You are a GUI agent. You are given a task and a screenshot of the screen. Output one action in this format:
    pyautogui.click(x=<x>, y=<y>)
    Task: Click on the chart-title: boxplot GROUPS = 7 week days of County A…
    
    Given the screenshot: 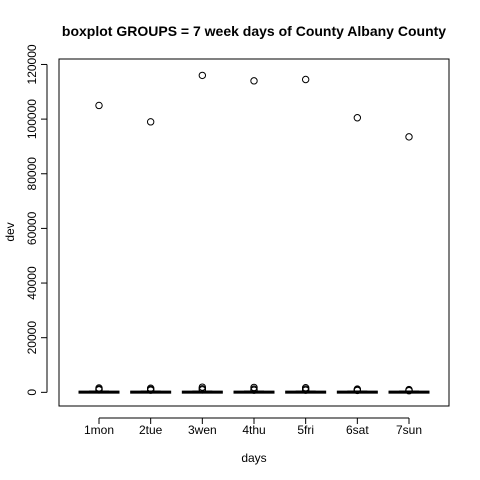 What is the action you would take?
    pyautogui.click(x=254, y=31)
    